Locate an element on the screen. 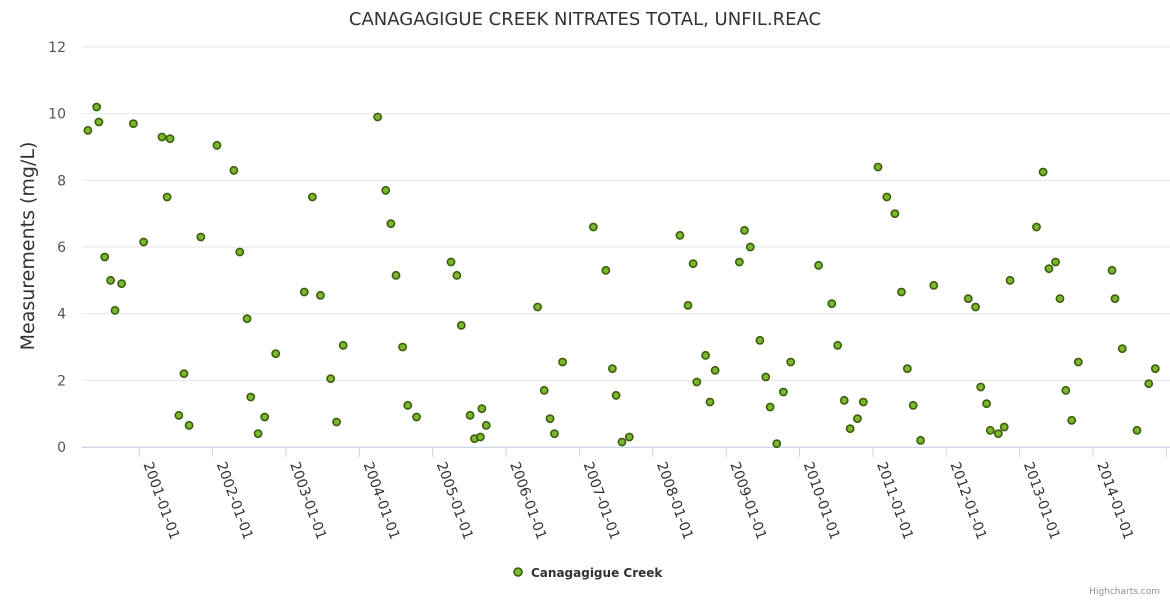 The width and height of the screenshot is (1170, 600). legend: Canagagigue Creek is located at coordinates (588, 573).